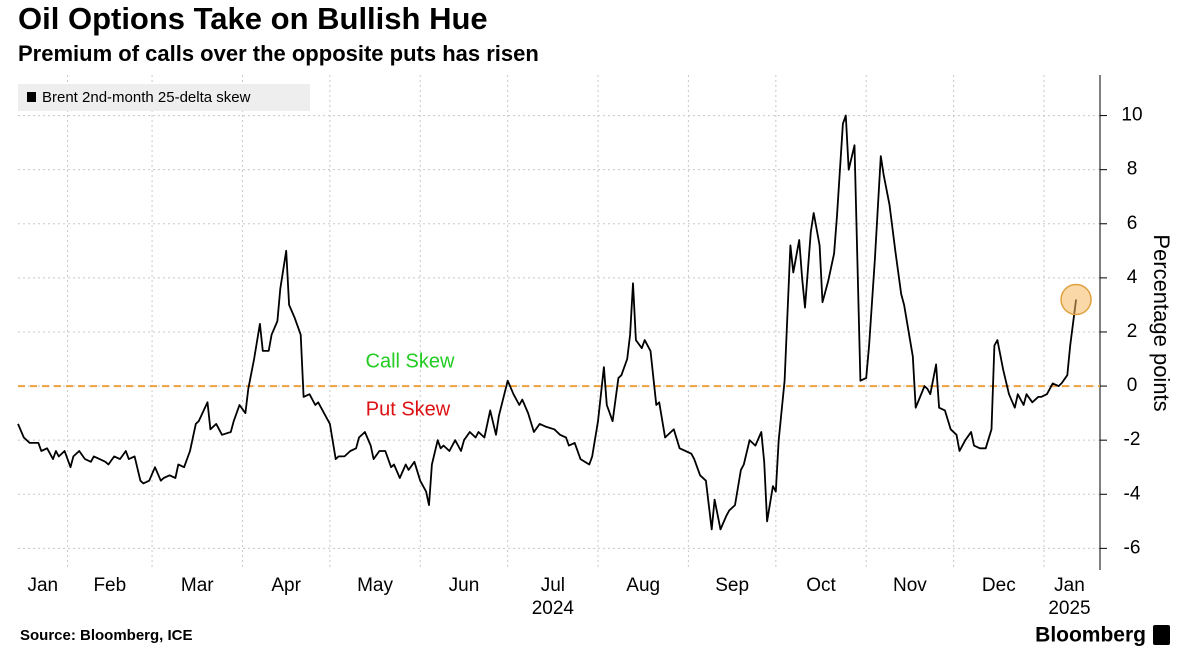  Describe the element at coordinates (109, 585) in the screenshot. I see `x-tick-label: Feb` at that location.